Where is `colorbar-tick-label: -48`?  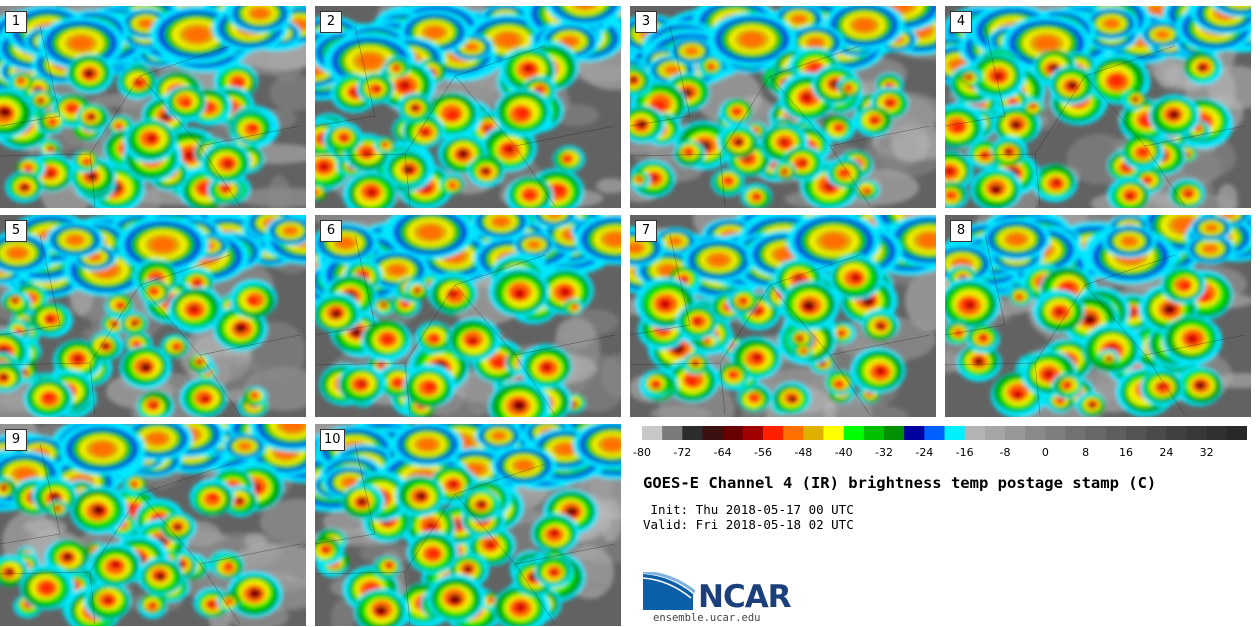 colorbar-tick-label: -48 is located at coordinates (803, 452).